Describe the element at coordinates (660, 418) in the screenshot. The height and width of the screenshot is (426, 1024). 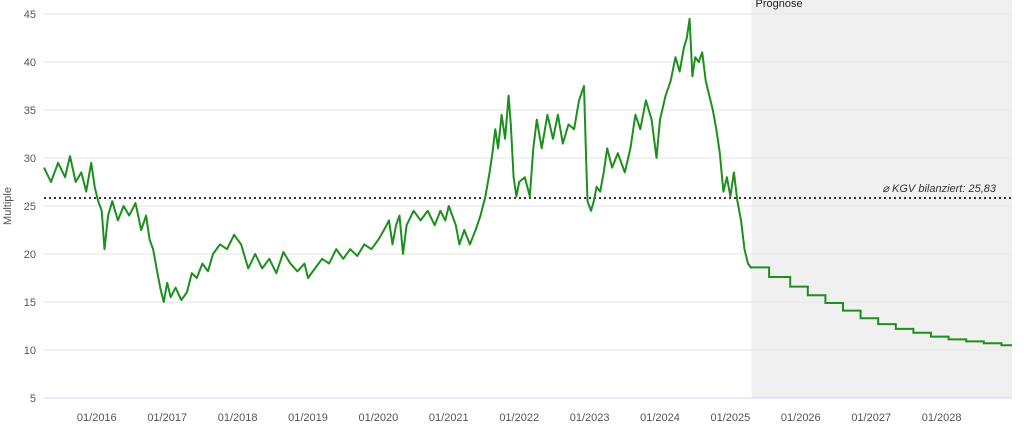
I see `x-tick-label: 01/2024` at that location.